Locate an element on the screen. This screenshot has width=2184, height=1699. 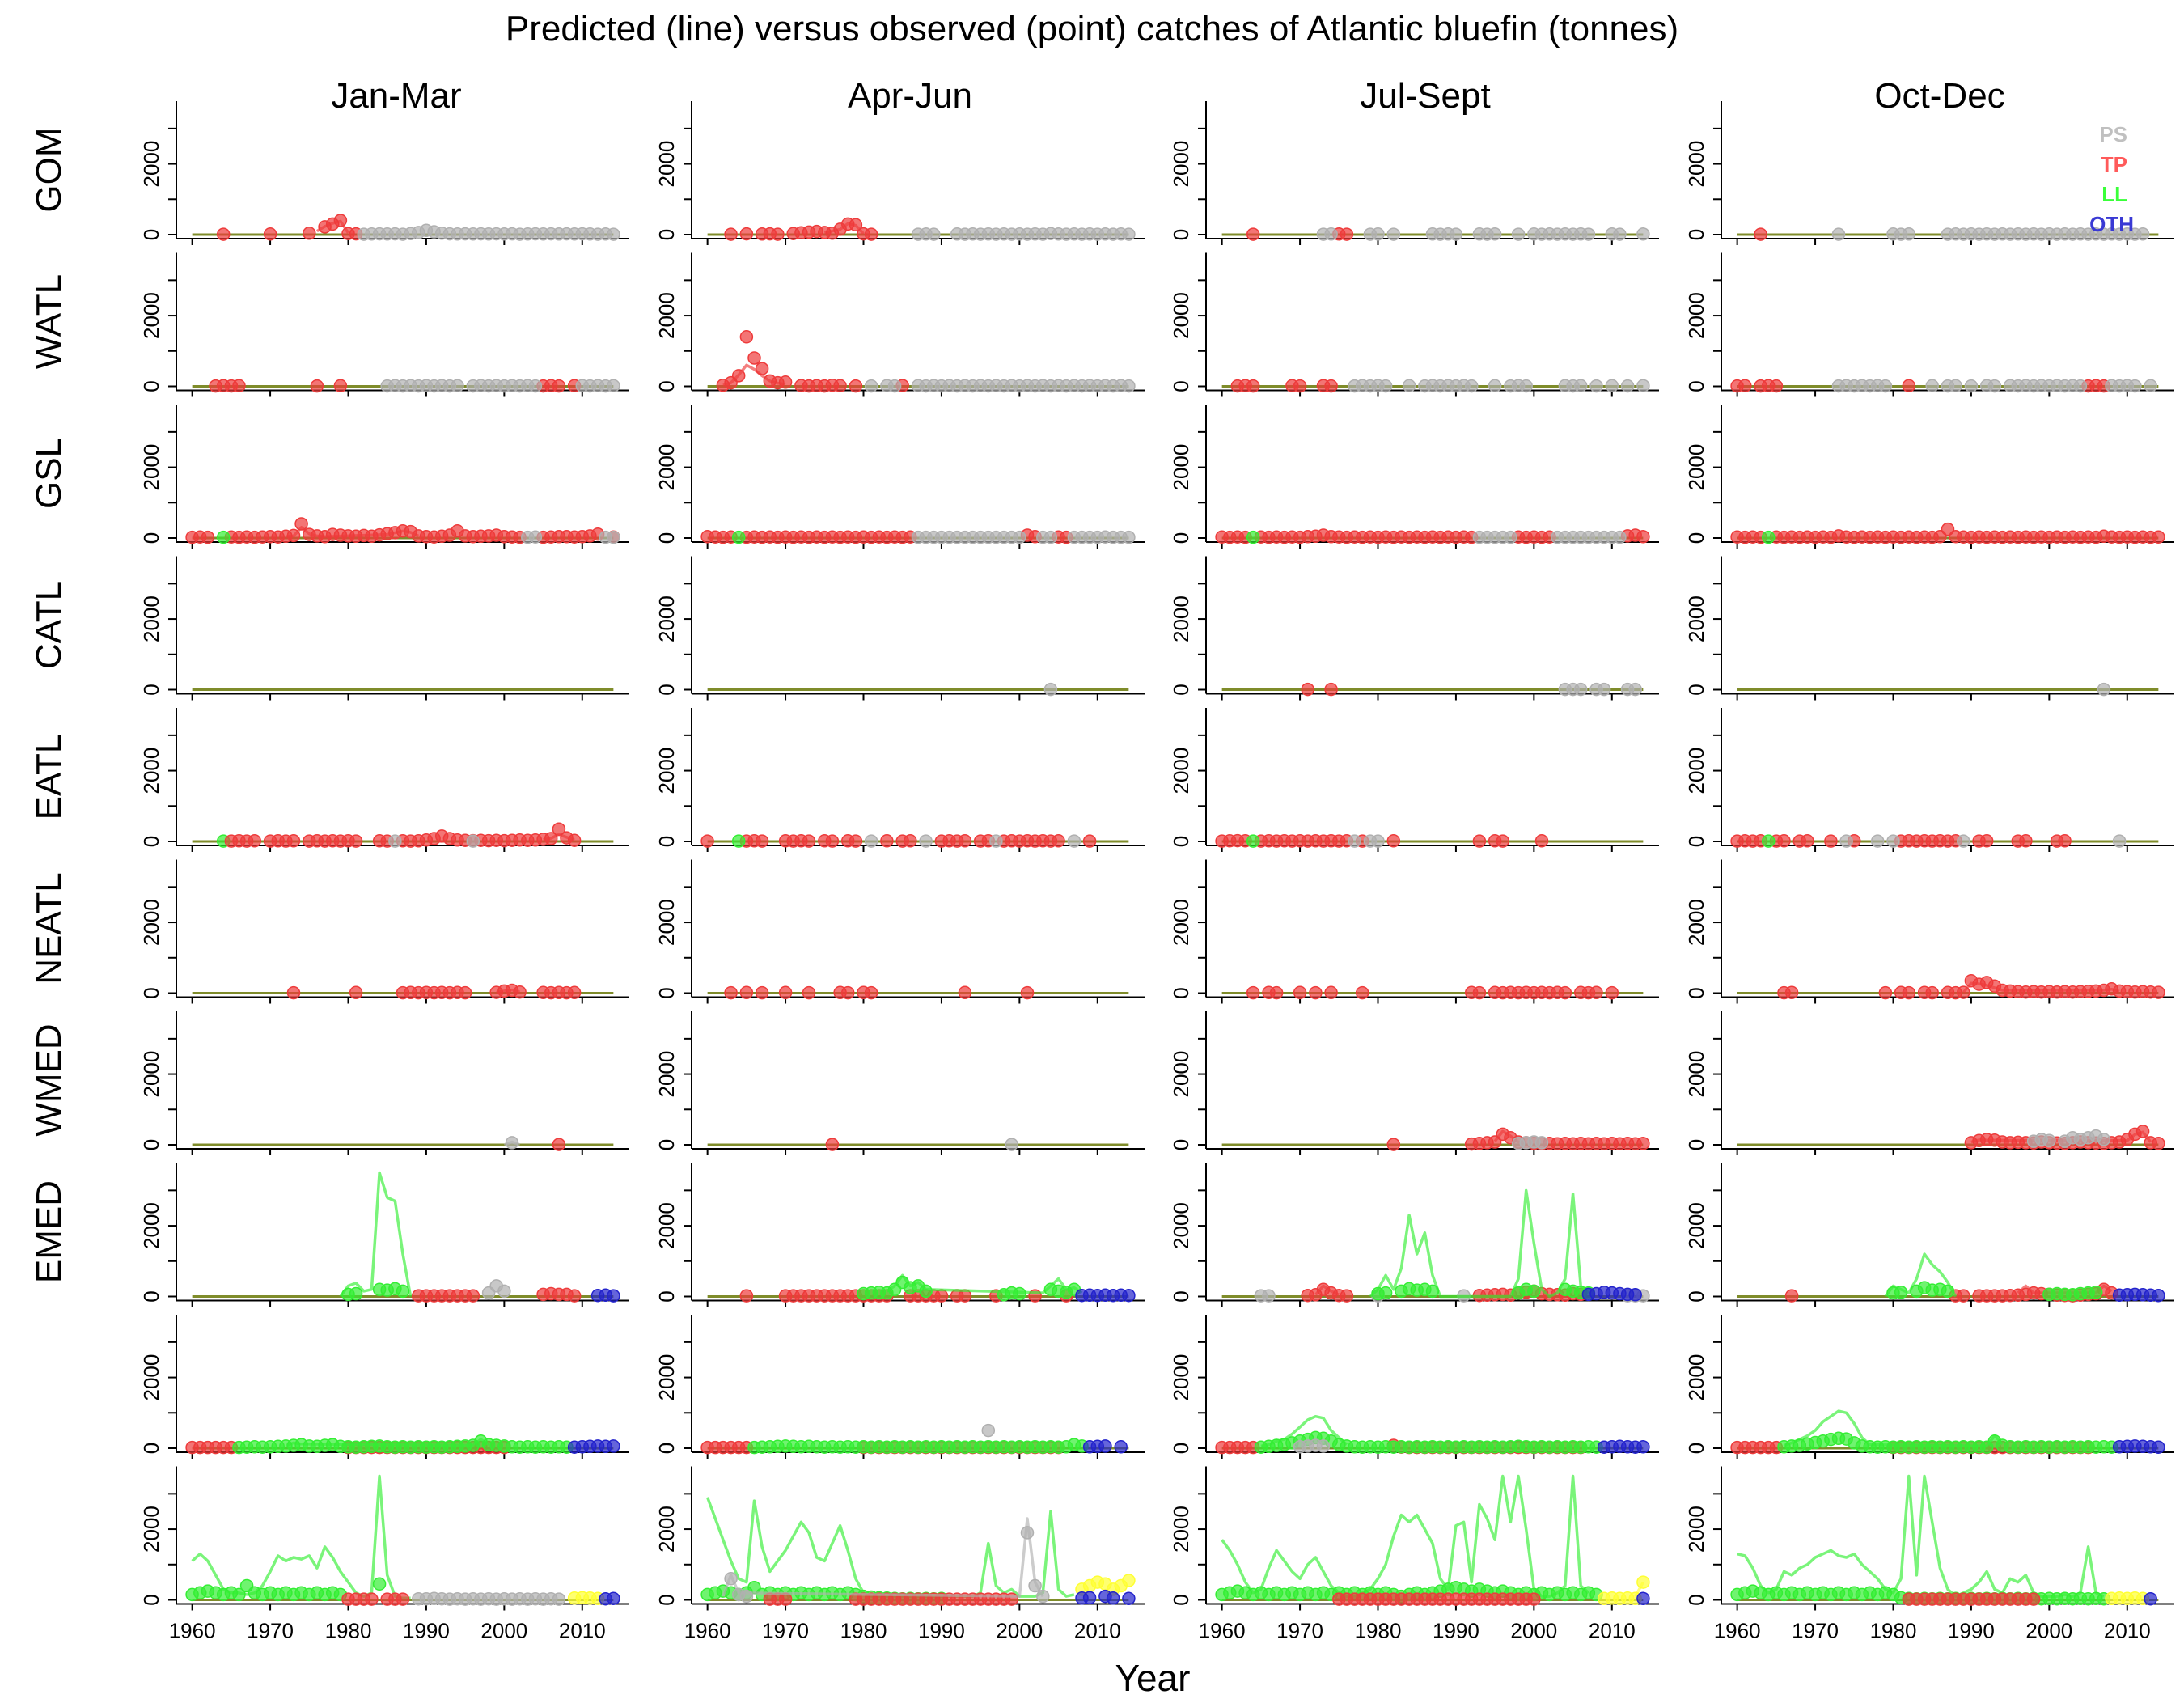
panel-series-r7-c0 is located at coordinates (479, 1237).